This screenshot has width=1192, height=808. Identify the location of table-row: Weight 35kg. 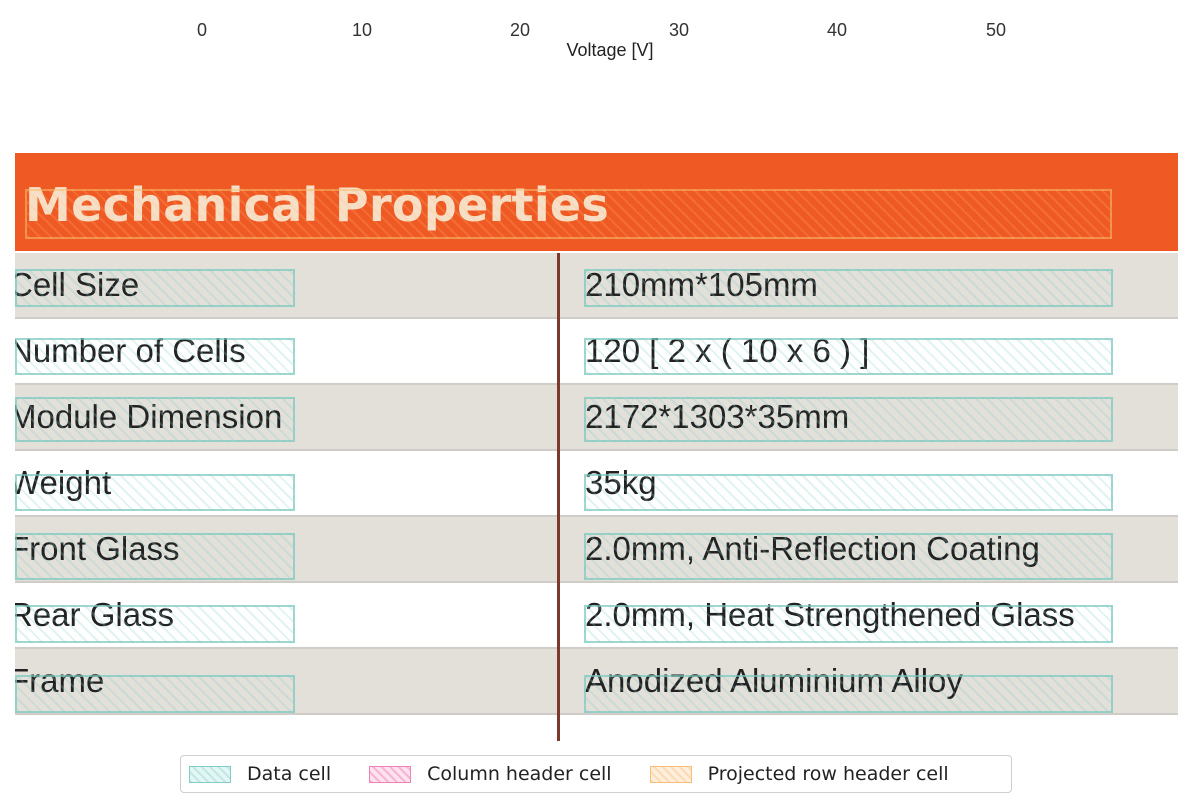
(596, 484).